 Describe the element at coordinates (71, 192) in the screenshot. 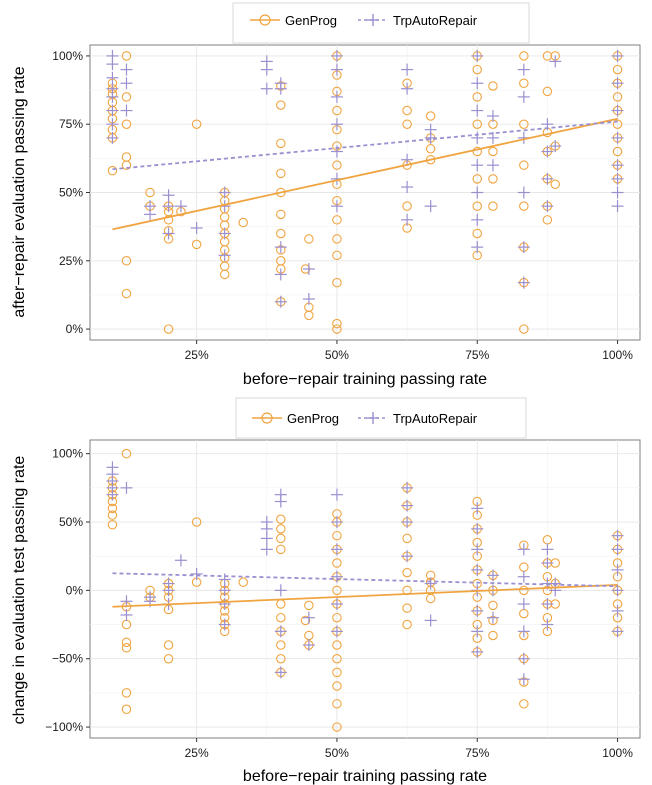

I see `y-ticks-top: 0% 25% 50% 75% 100%` at that location.